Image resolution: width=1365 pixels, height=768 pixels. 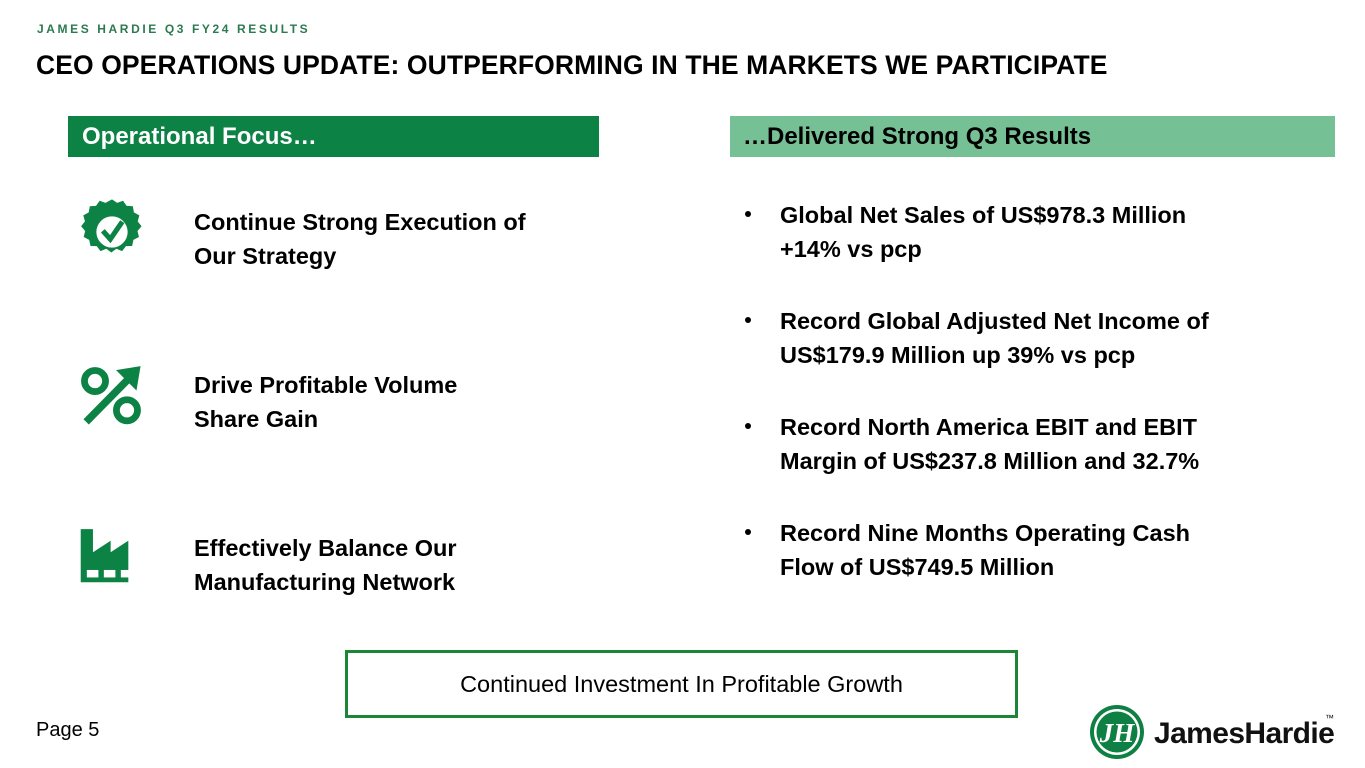 I want to click on page-number: Page 5, so click(x=68, y=730).